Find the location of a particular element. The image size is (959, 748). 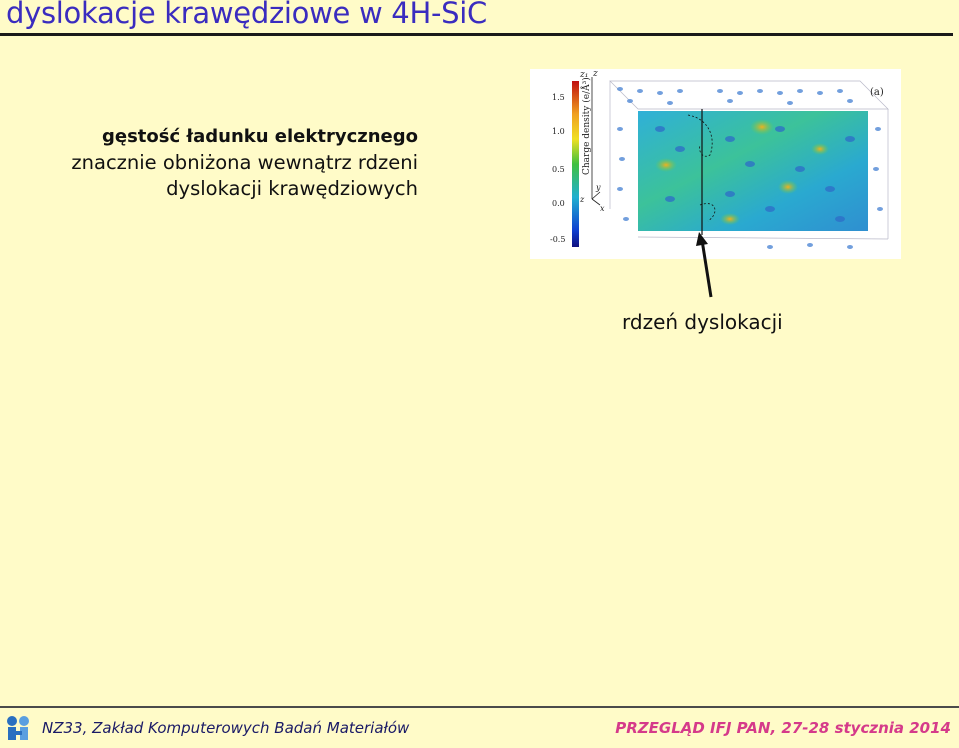

axis-label-z2: z is located at coordinates (582, 199).